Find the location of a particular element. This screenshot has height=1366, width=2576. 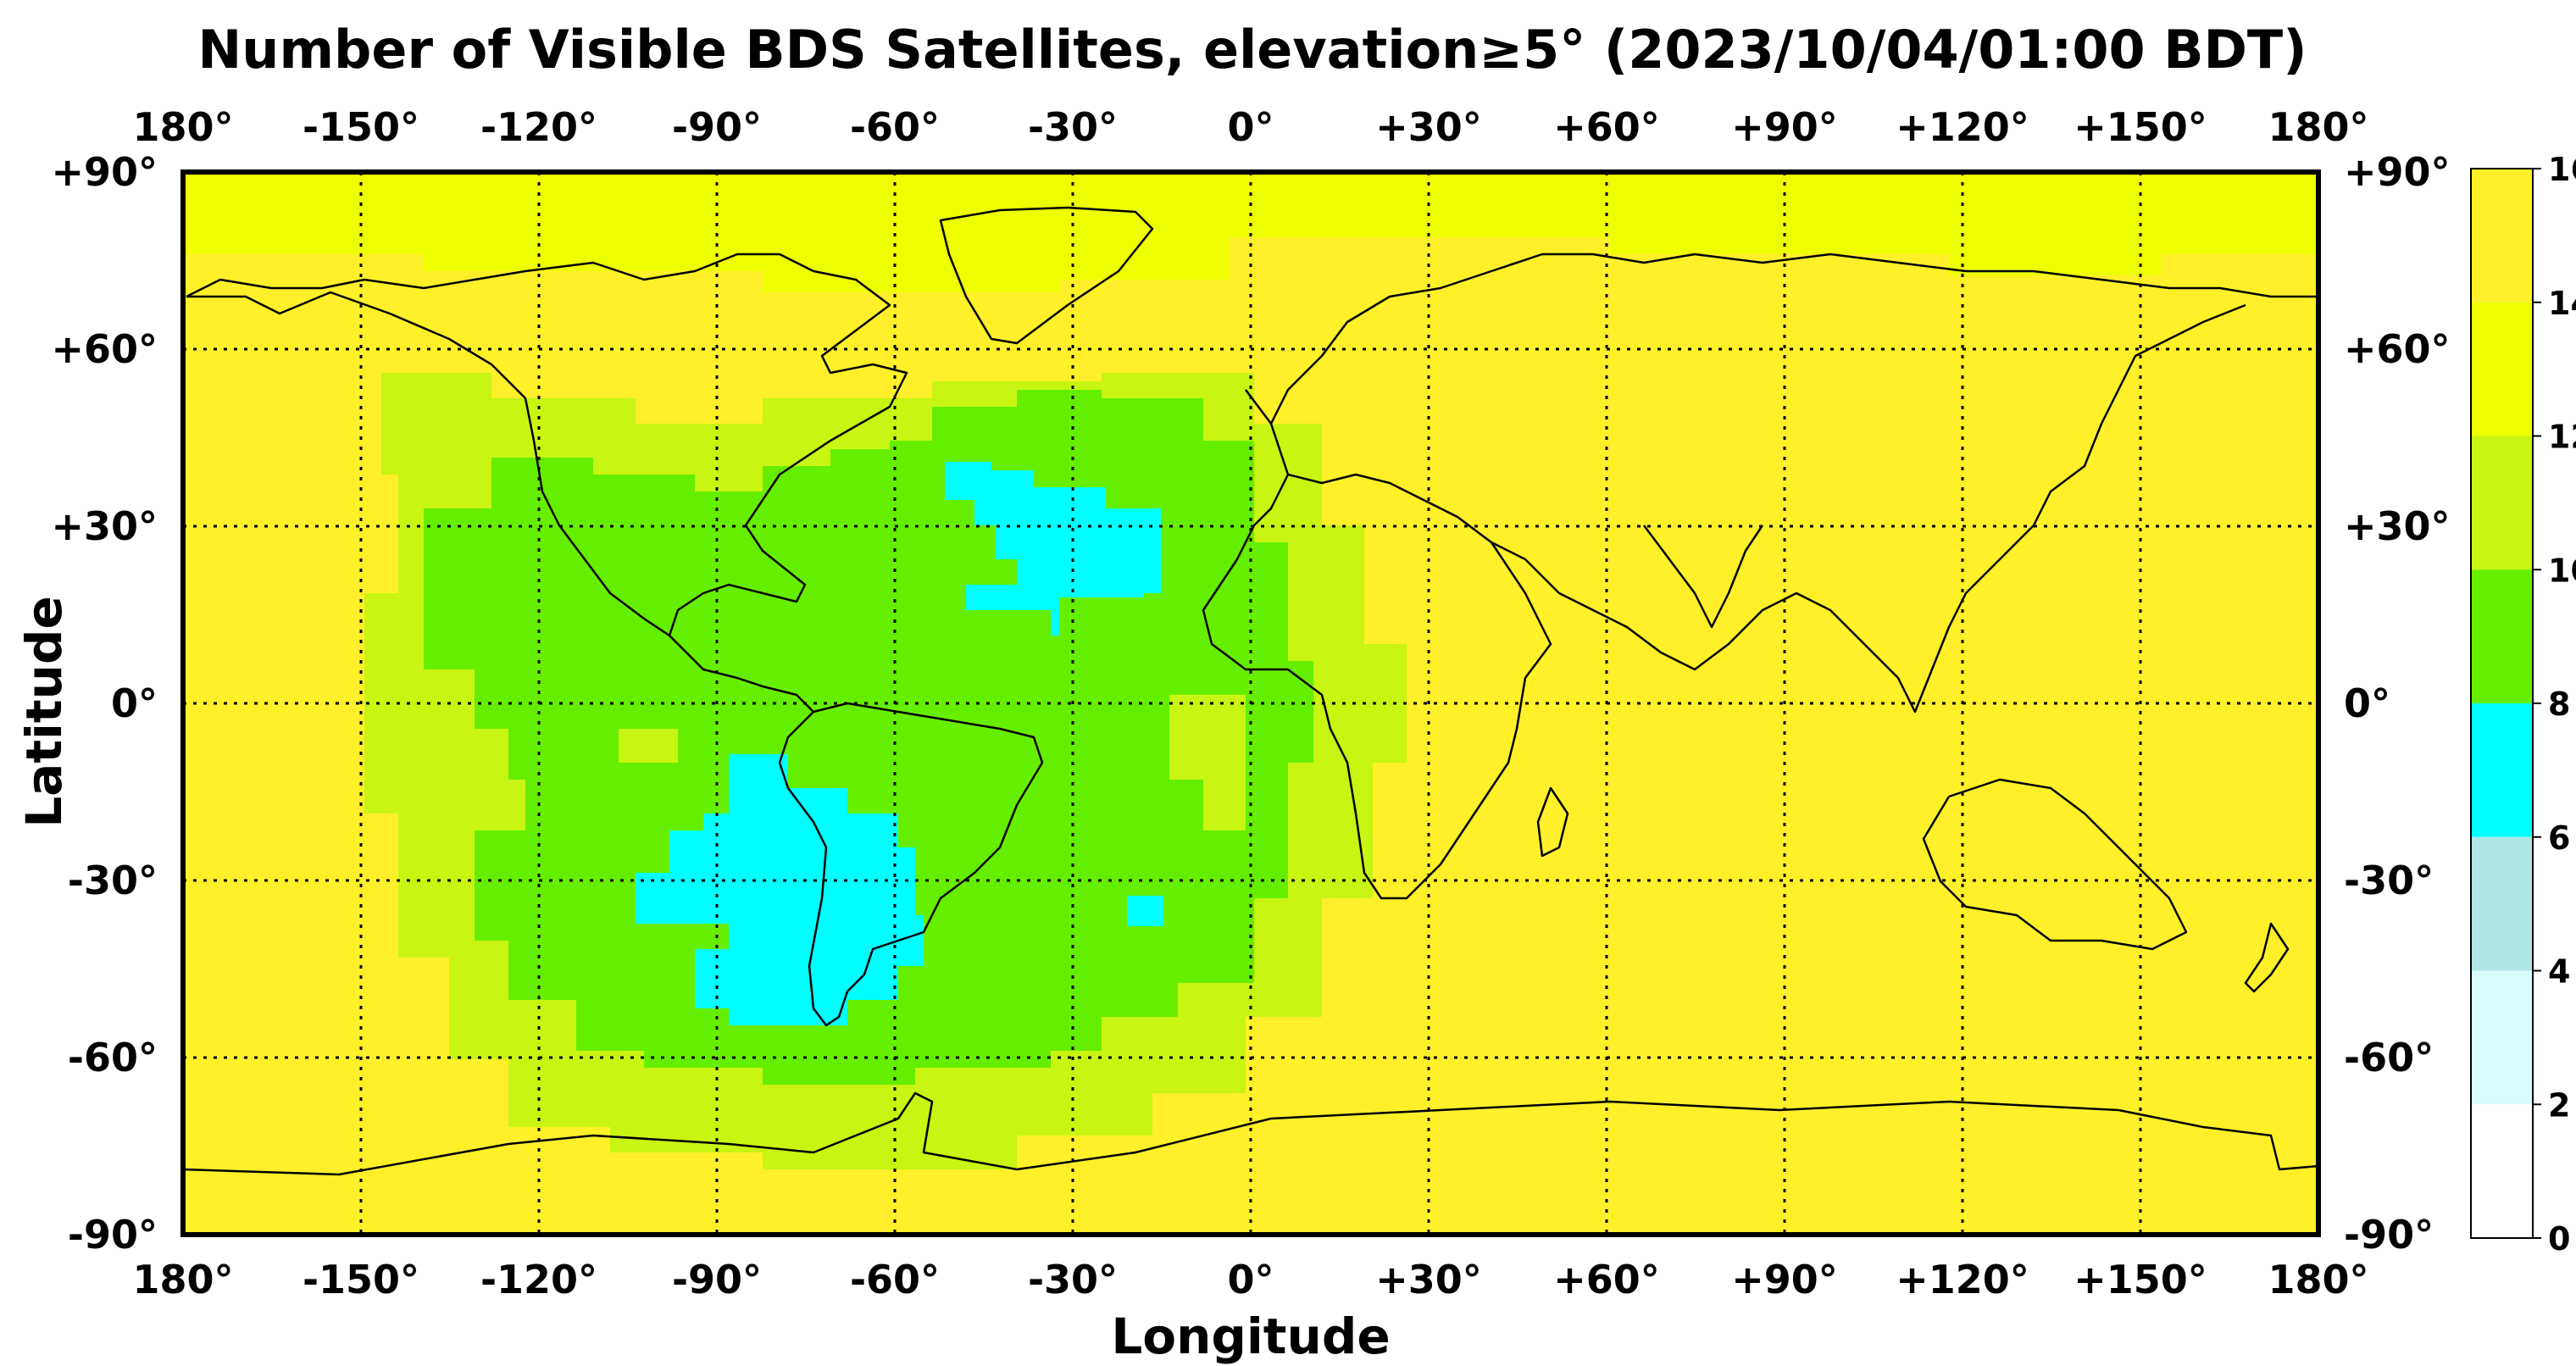

coastline-india is located at coordinates (1703, 577).